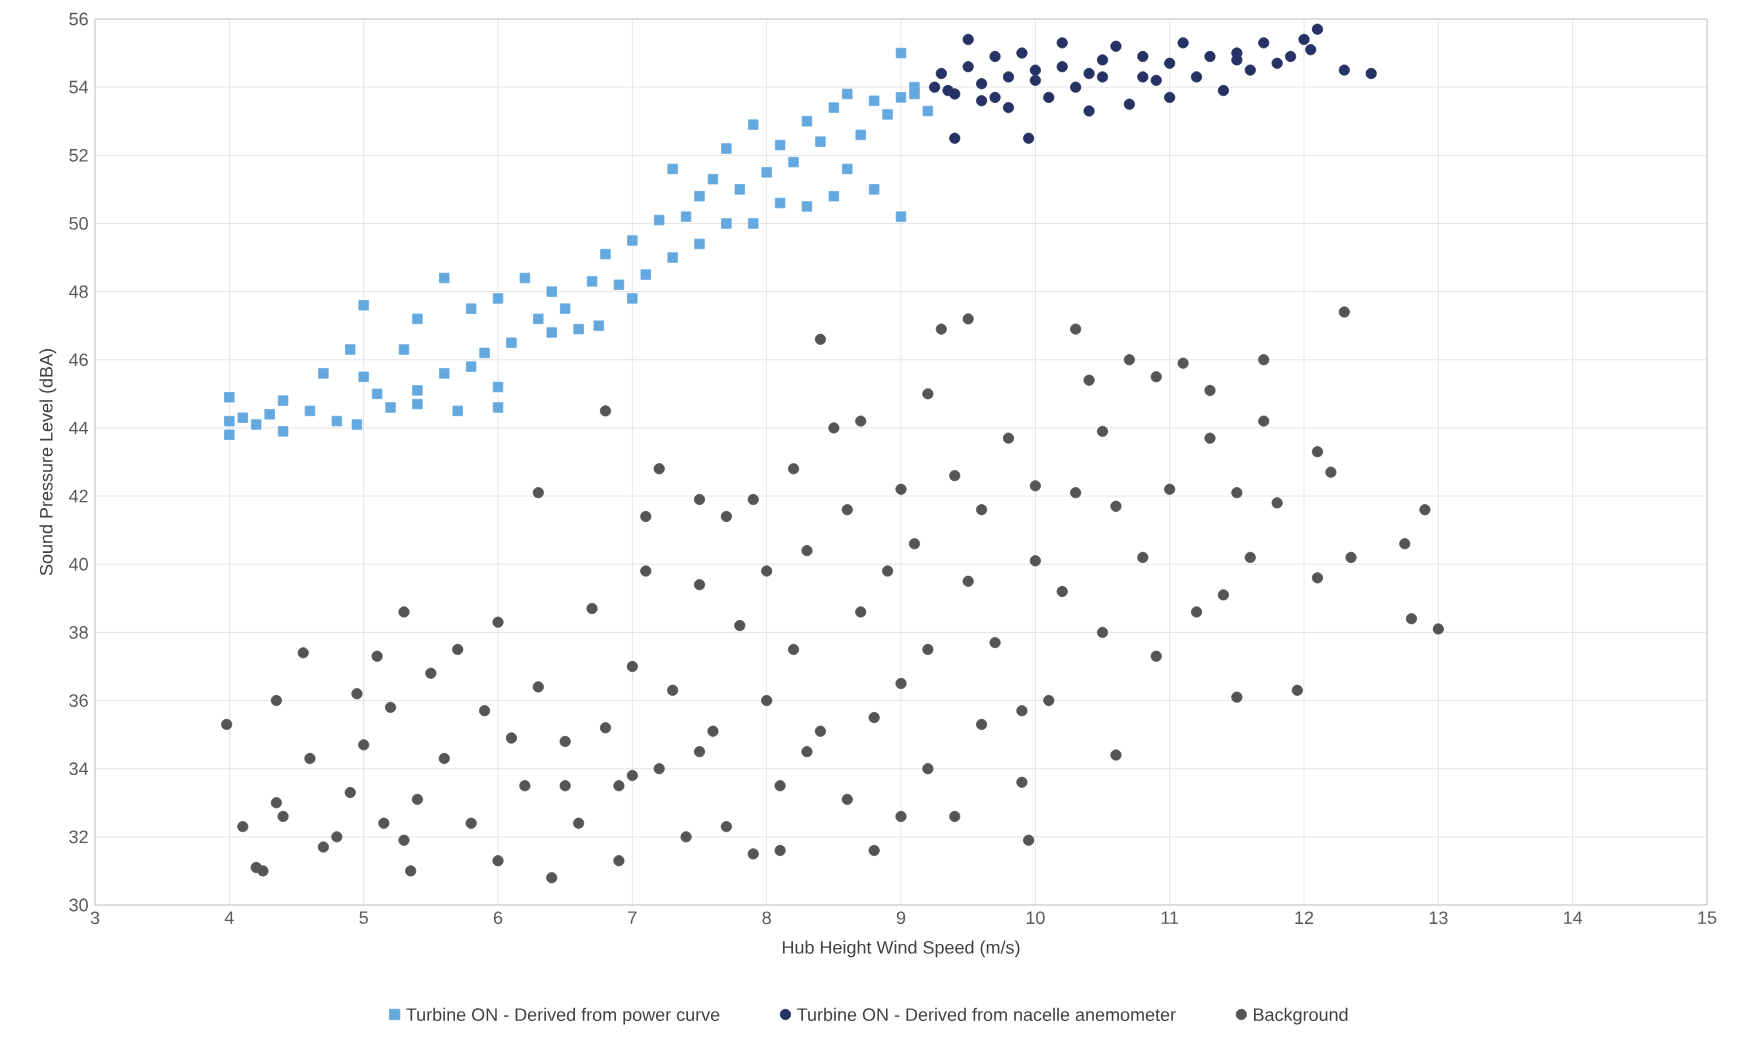 This screenshot has width=1738, height=1041. I want to click on x-axis-title: Hub Height Wind Speed (m/s), so click(901, 949).